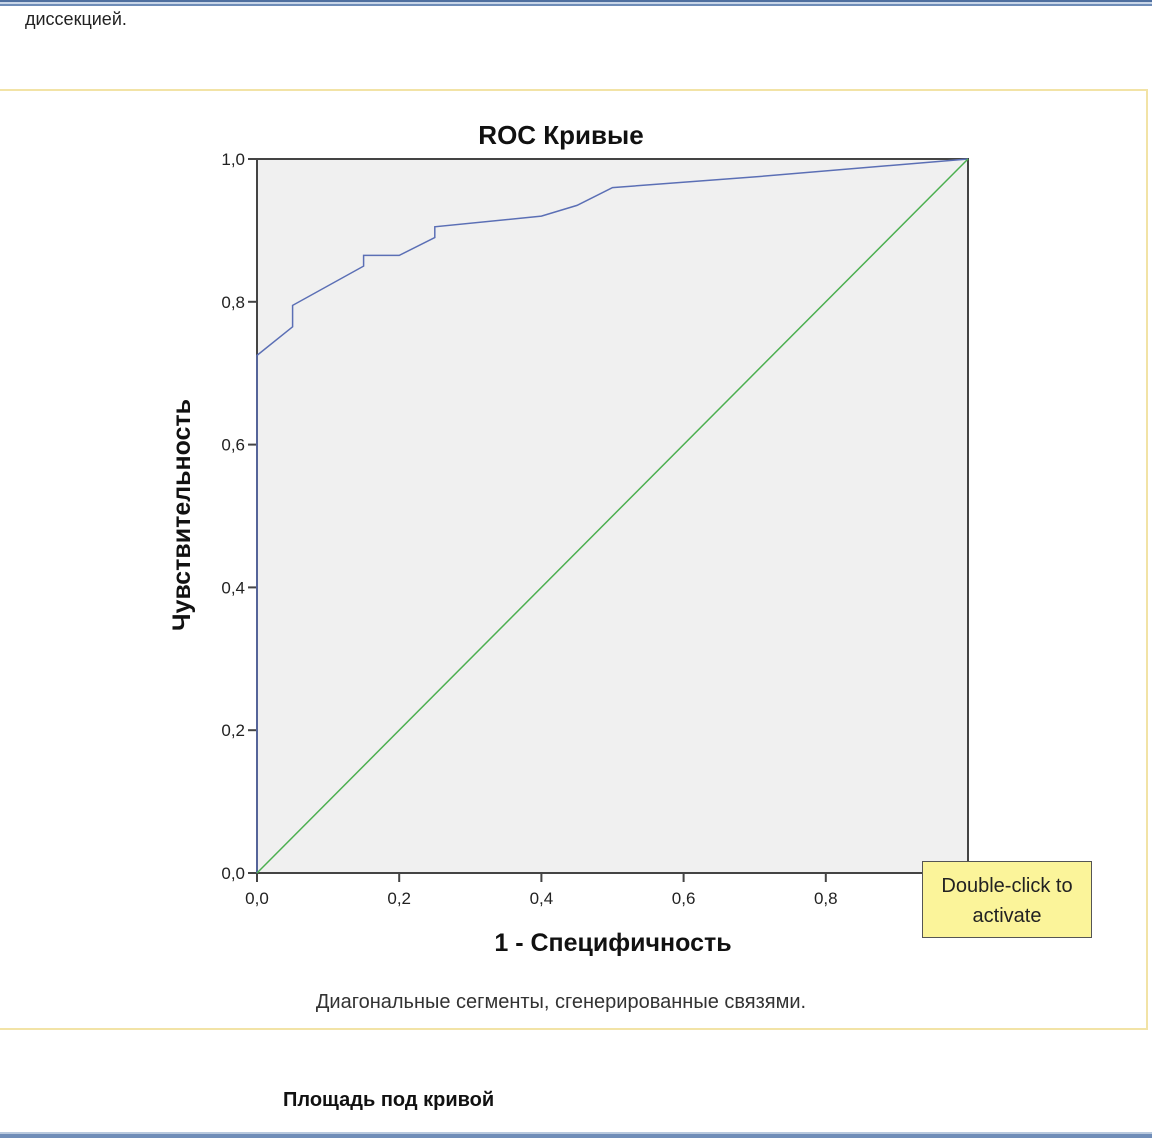 Image resolution: width=1152 pixels, height=1138 pixels. What do you see at coordinates (233, 873) in the screenshot?
I see `y-tick-label: 0,0` at bounding box center [233, 873].